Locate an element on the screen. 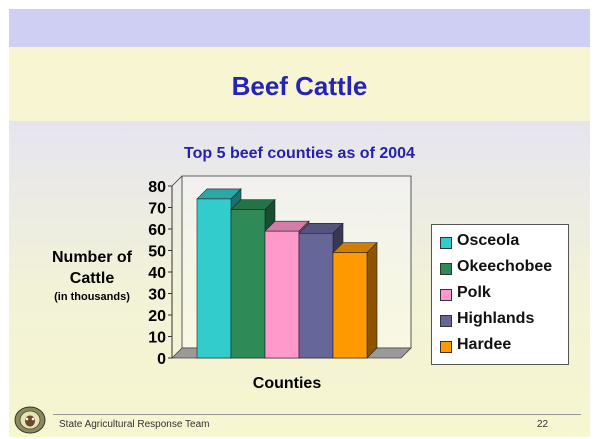 This screenshot has height=439, width=597. y-axis-label: Number of Cattle (in thousands) is located at coordinates (92, 276).